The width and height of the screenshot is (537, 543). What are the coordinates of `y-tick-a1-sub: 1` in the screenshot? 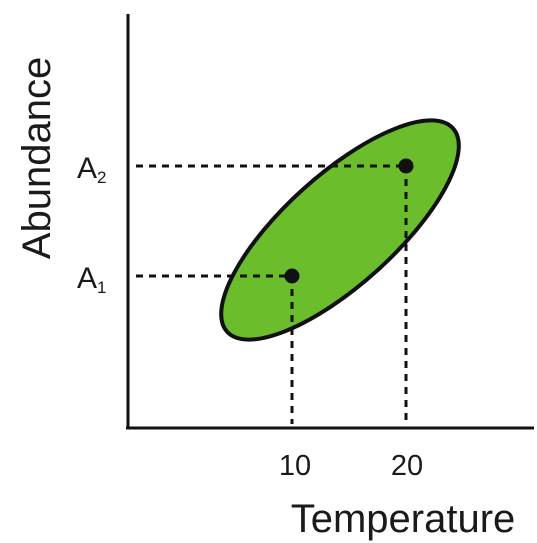 It's located at (101, 287).